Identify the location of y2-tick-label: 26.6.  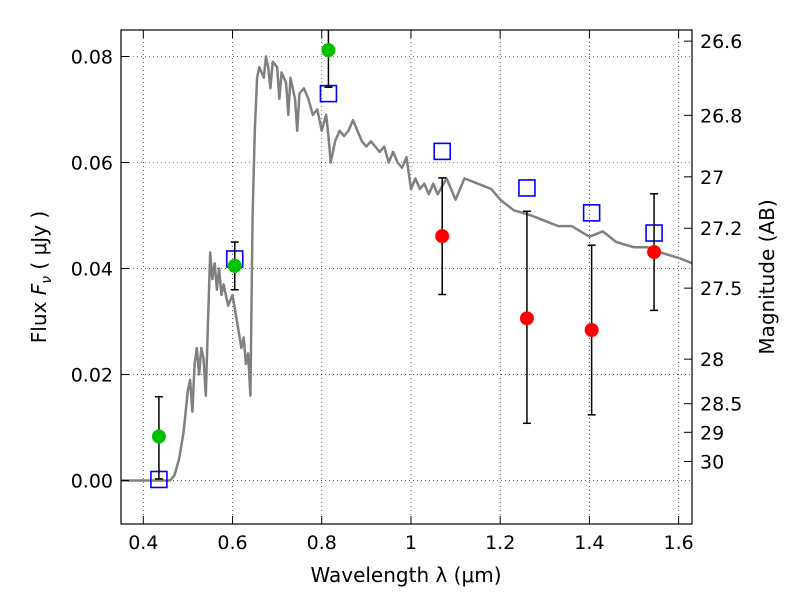
(721, 42).